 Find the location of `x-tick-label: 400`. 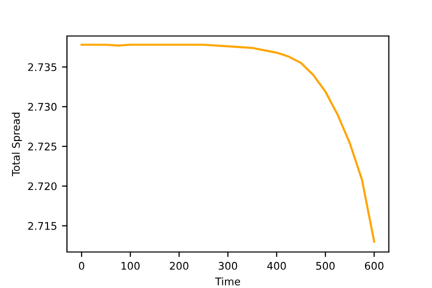

x-tick-label: 400 is located at coordinates (276, 266).